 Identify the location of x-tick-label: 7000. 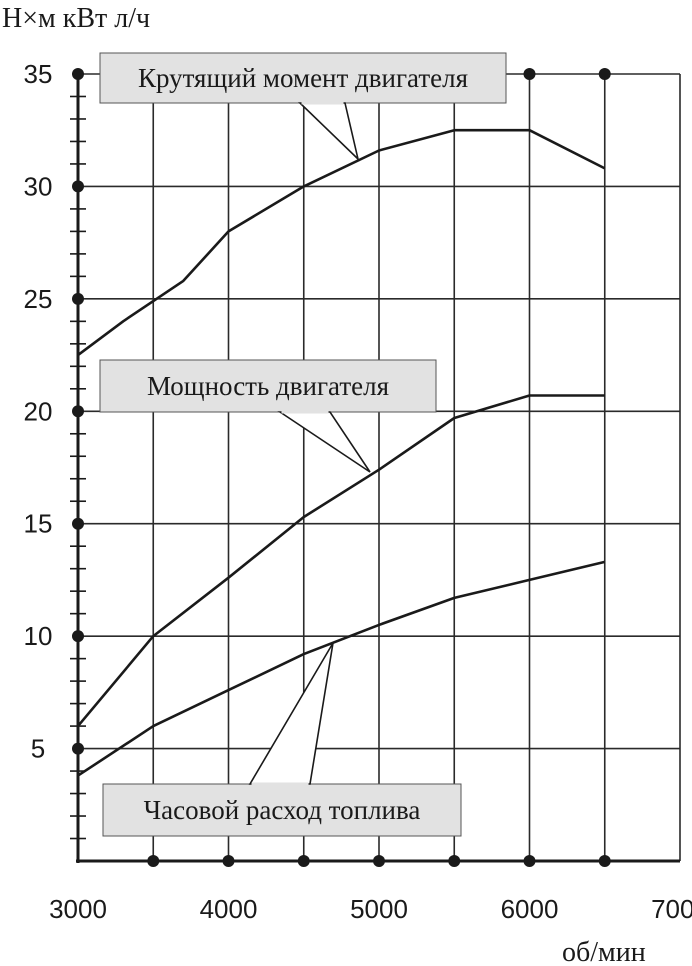
(671, 909).